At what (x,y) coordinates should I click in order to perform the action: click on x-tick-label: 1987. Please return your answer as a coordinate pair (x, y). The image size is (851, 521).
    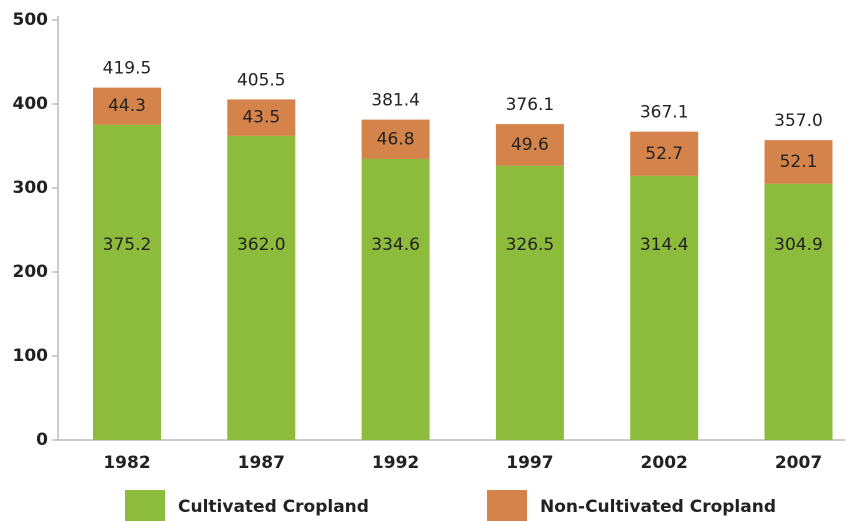
    Looking at the image, I should click on (261, 463).